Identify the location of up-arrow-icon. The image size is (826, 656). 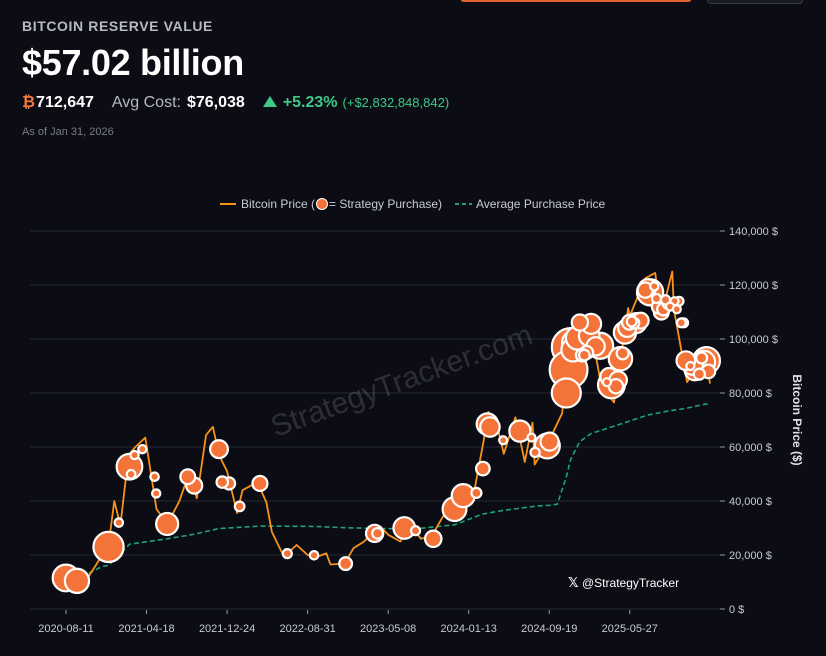
(269, 101).